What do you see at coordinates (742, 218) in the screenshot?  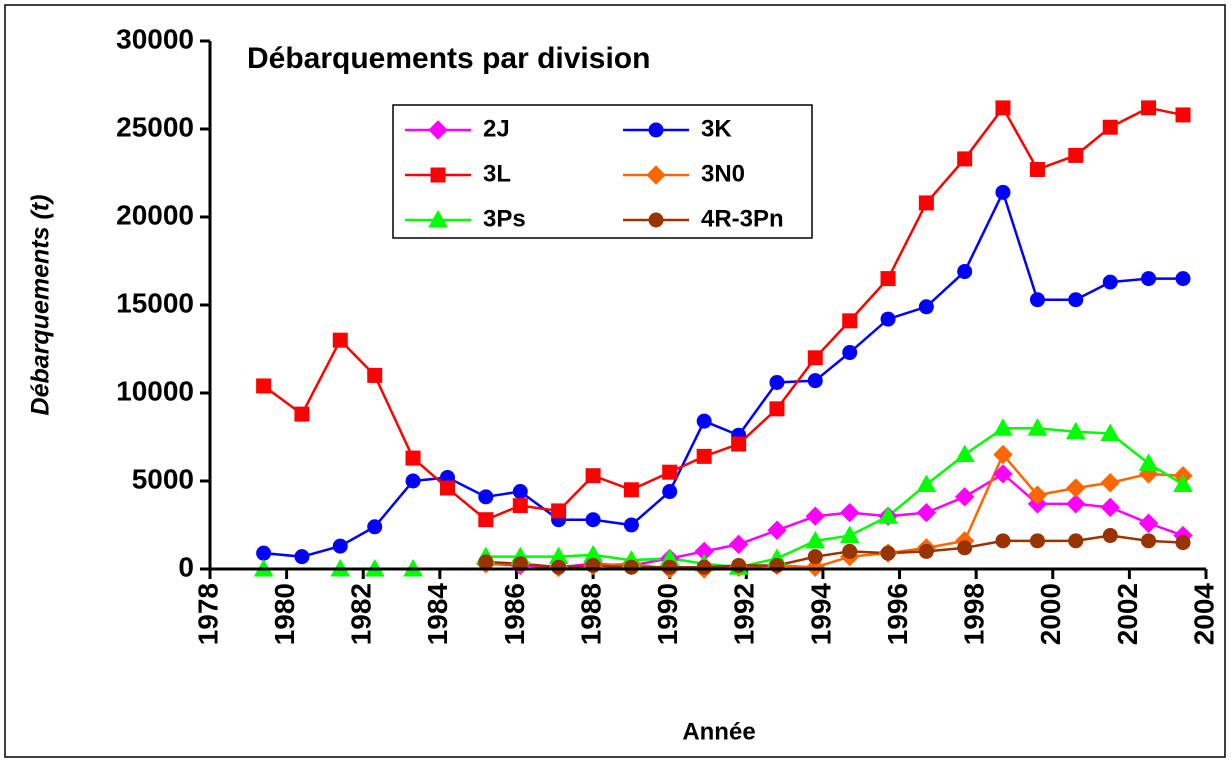 I see `legend-label: 4R-3Pn` at bounding box center [742, 218].